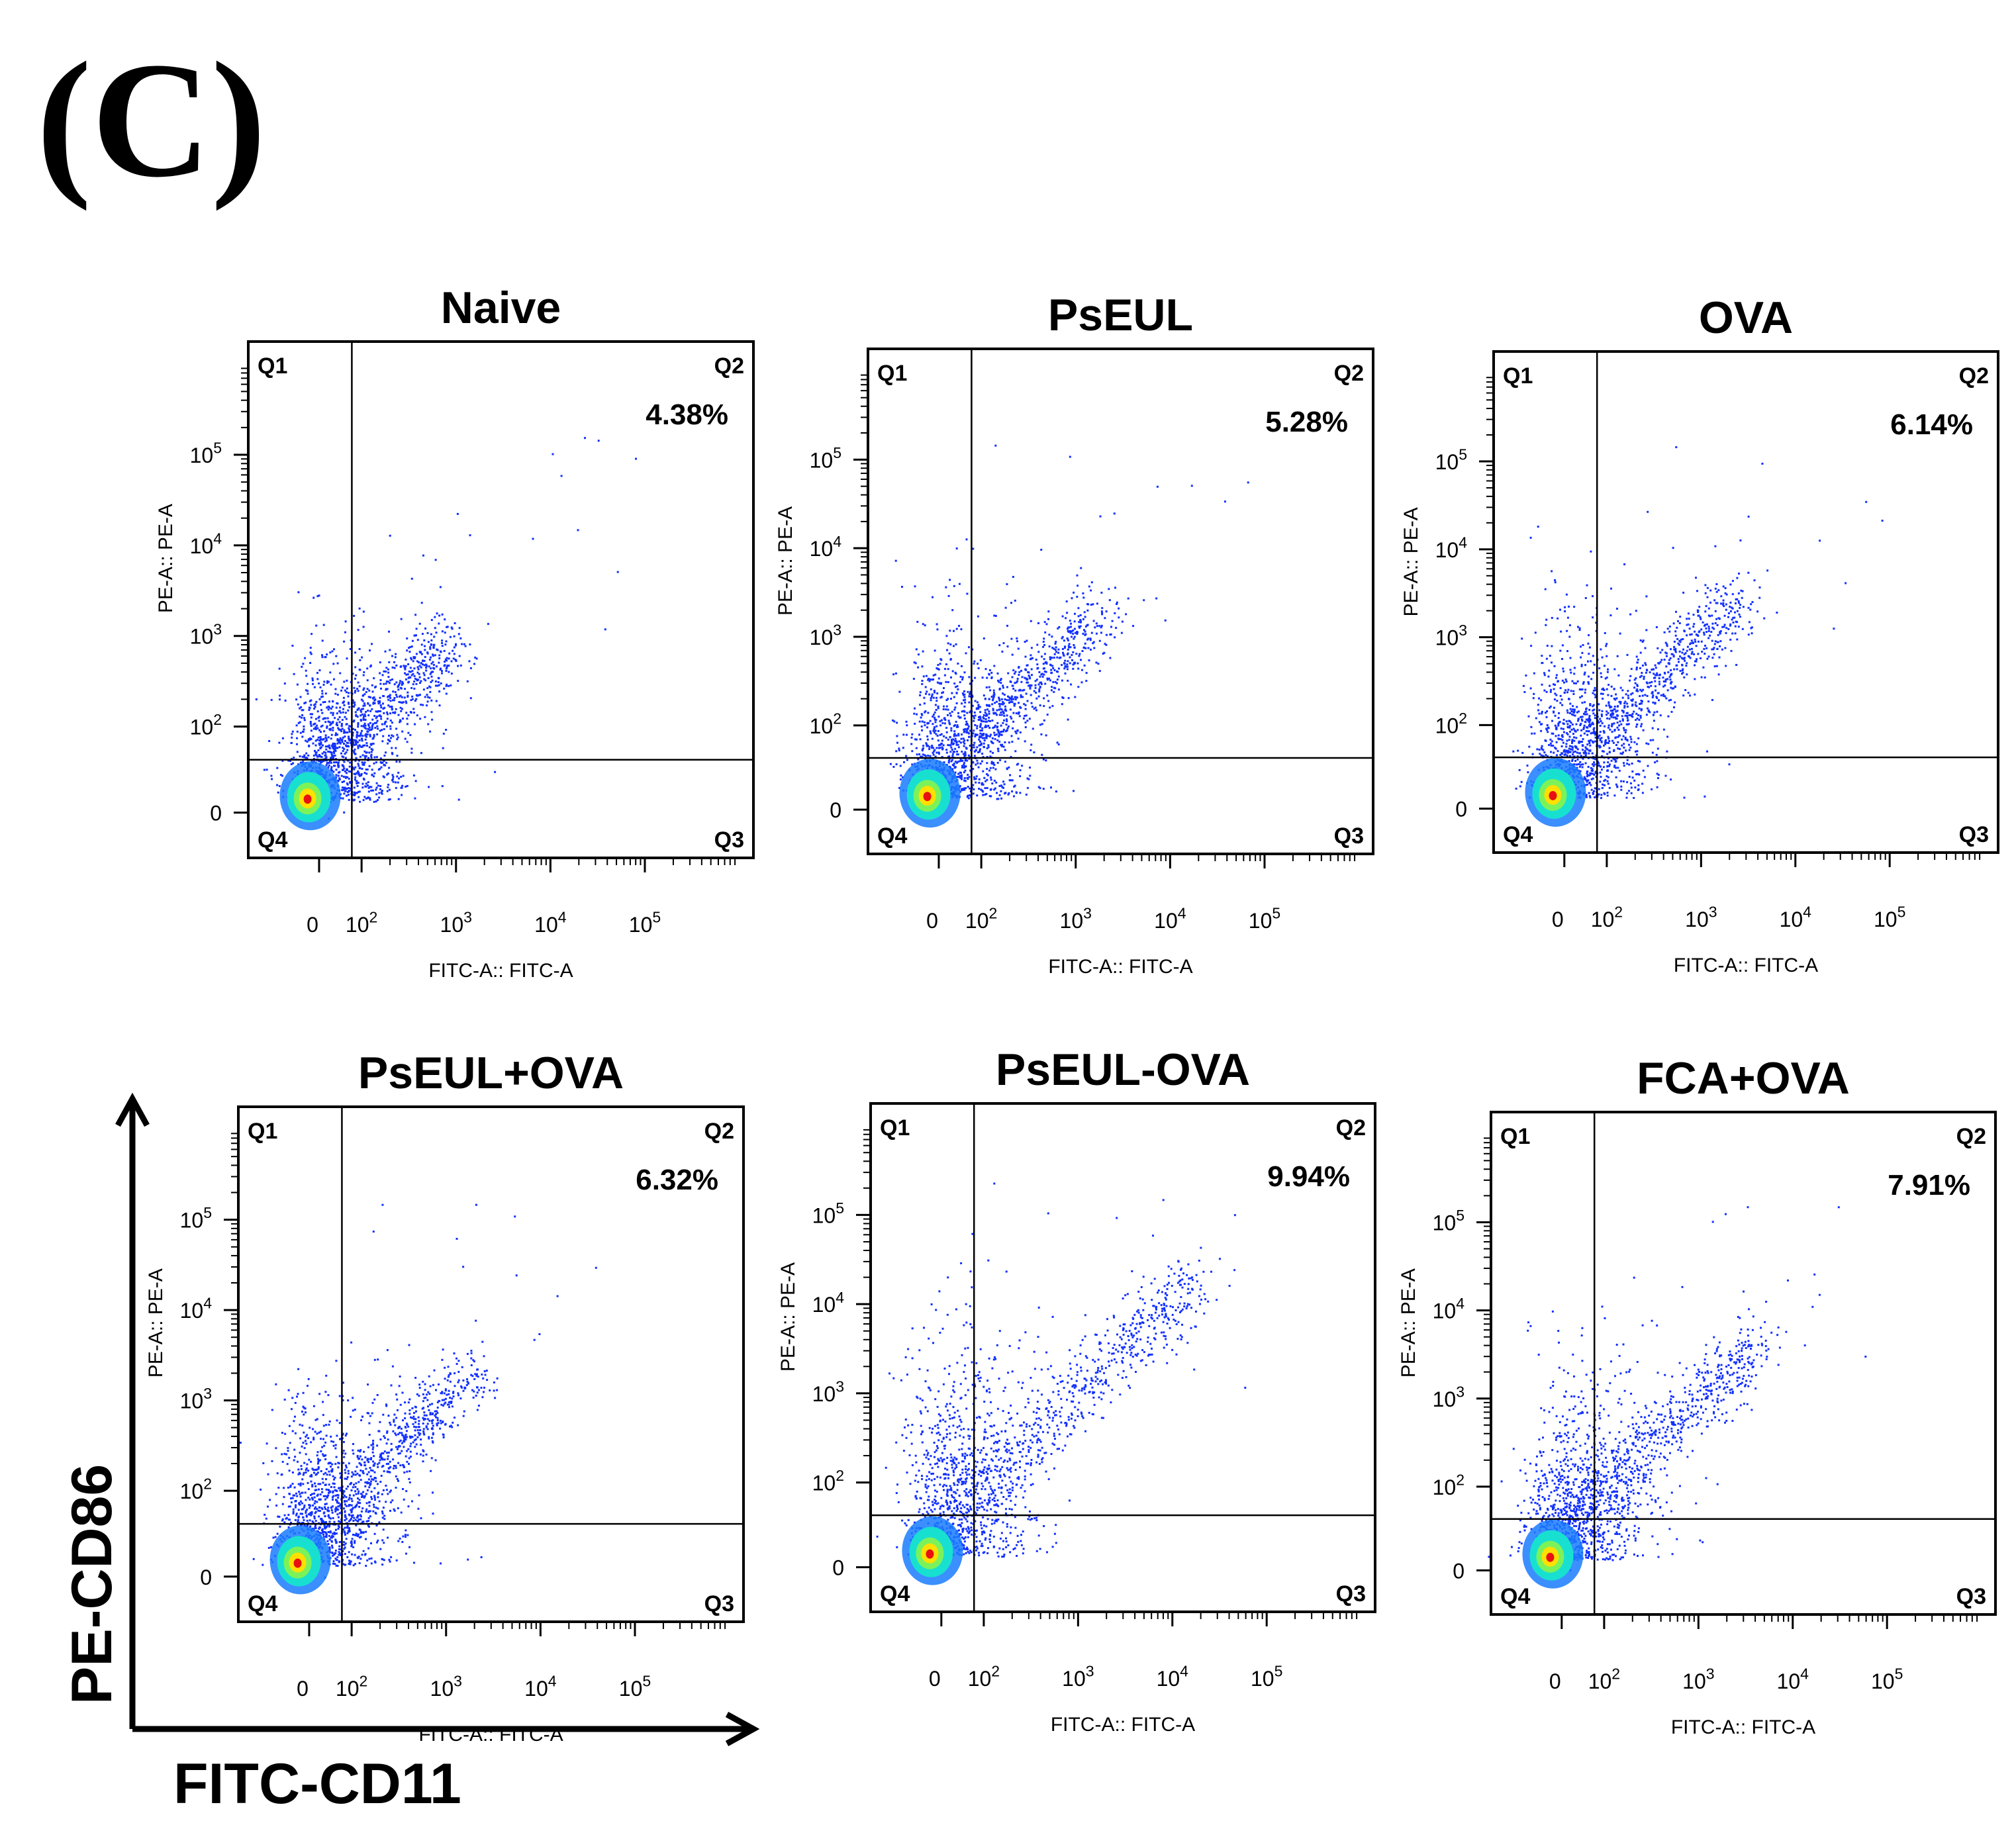 Image resolution: width=2016 pixels, height=1821 pixels. Describe the element at coordinates (729, 366) in the screenshot. I see `quadrant-label-q2: Q2` at that location.